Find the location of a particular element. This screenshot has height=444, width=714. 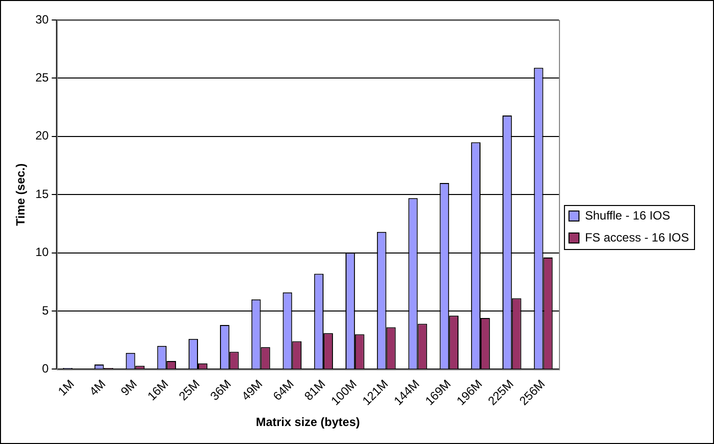

x-tick-label: 49M is located at coordinates (252, 390).